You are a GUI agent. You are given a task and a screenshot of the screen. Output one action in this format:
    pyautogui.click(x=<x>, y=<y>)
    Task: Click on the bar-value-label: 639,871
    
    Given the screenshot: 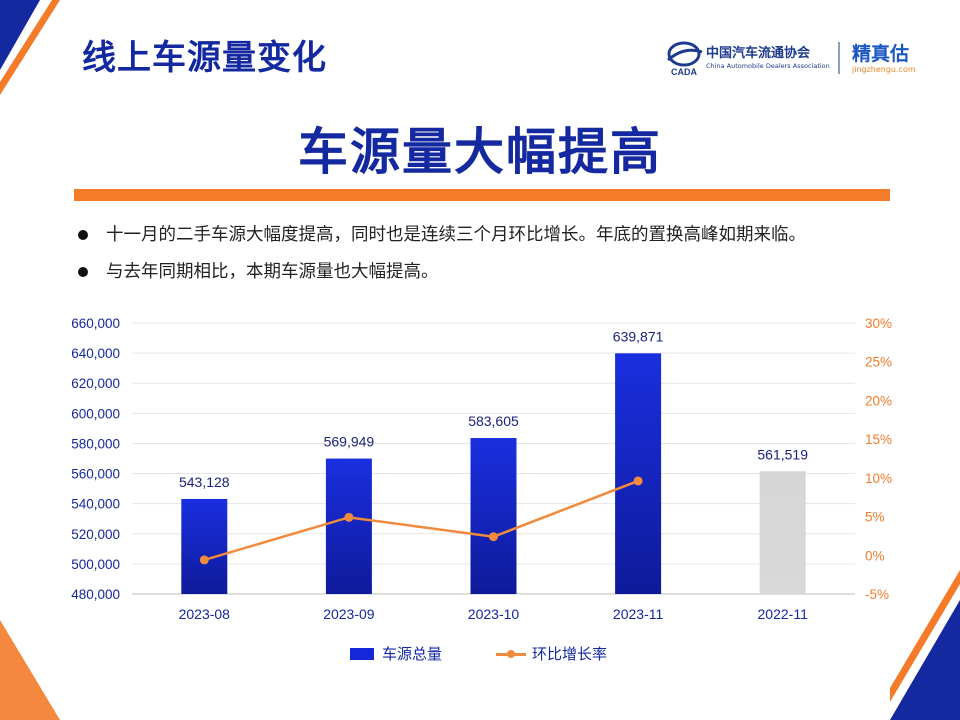 What is the action you would take?
    pyautogui.click(x=638, y=336)
    